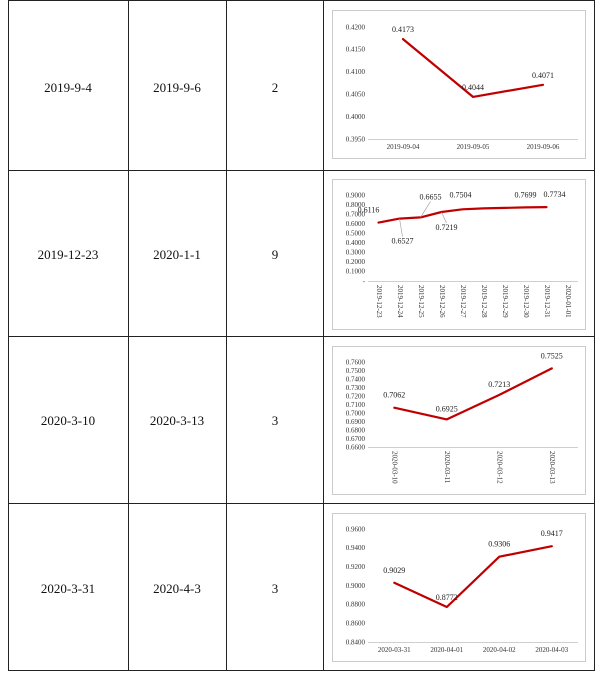 This screenshot has height=684, width=603. What do you see at coordinates (403, 241) in the screenshot?
I see `data-label: 0.6527` at bounding box center [403, 241].